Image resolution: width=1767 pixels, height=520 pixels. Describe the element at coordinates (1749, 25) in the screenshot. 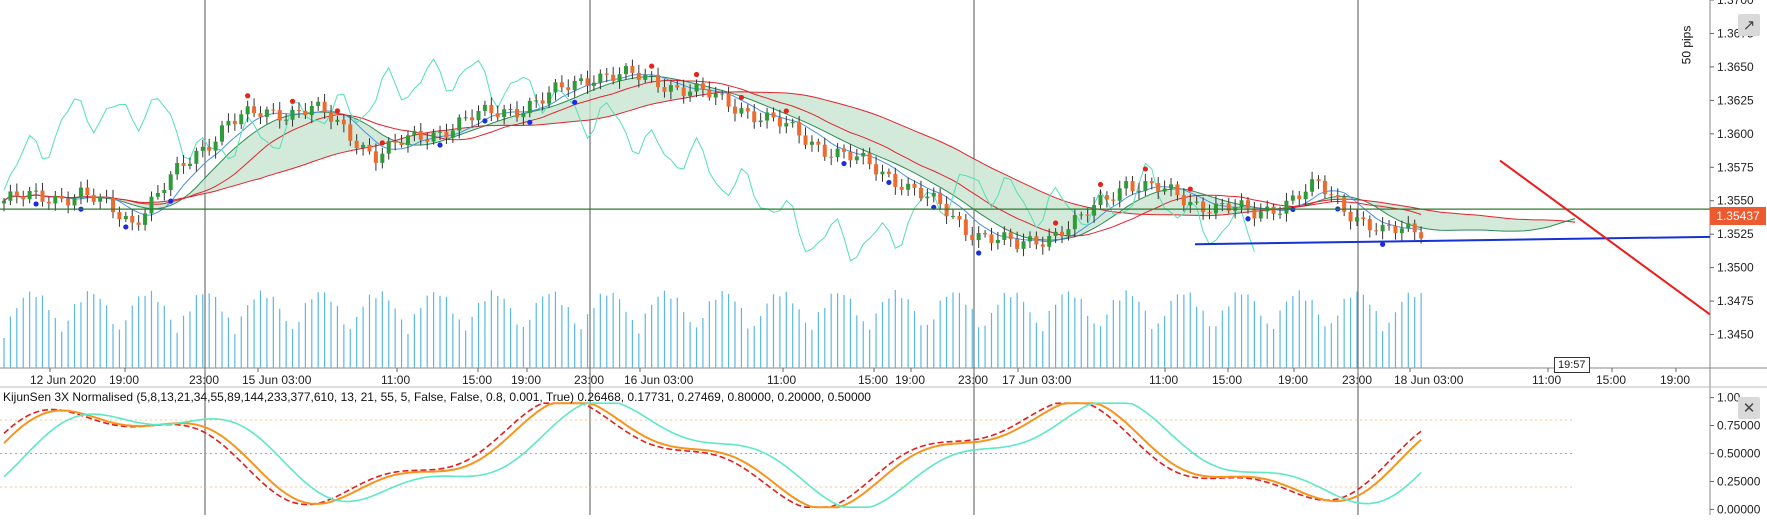

I see `popout-button: ↗` at that location.